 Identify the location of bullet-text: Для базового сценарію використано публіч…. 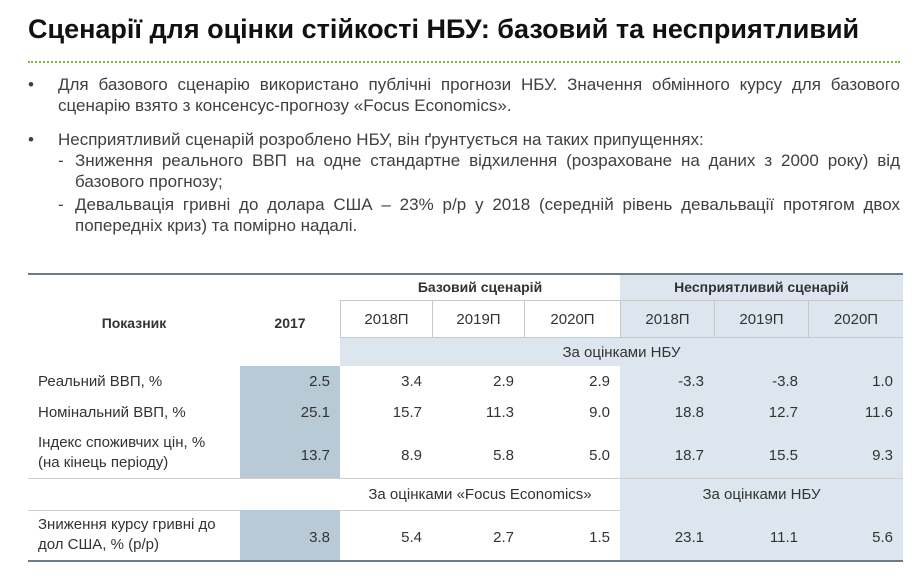
(479, 95).